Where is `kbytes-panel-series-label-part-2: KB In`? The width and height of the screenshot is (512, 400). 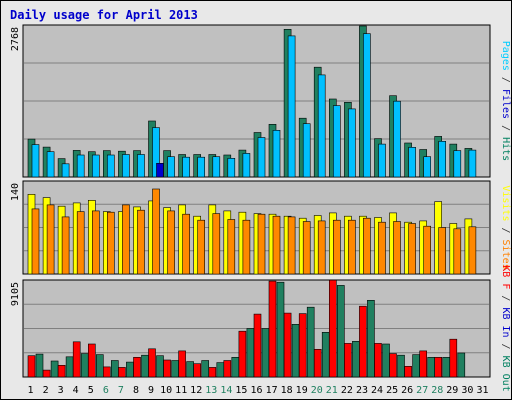 kbytes-panel-series-label-part-2: KB In is located at coordinates (505, 322).